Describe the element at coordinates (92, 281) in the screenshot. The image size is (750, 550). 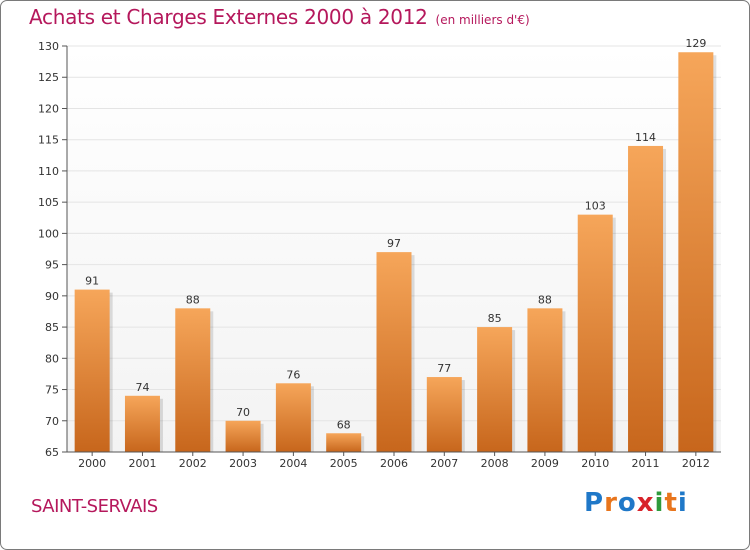
I see `bar-value-label: 91` at that location.